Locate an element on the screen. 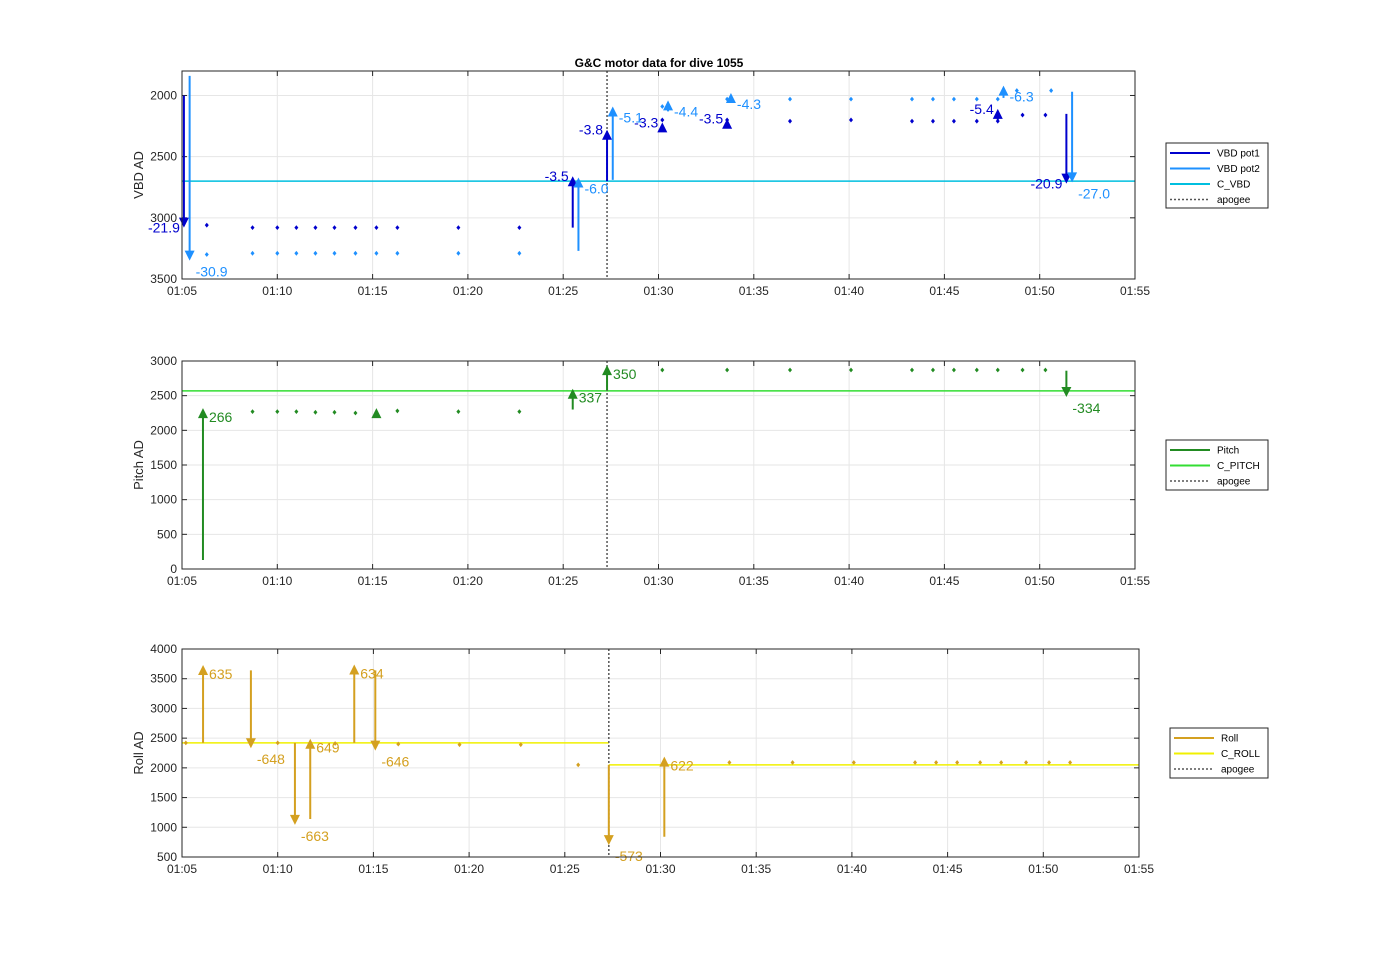 This screenshot has width=1400, height=964. y-tick-label: 1500 is located at coordinates (163, 798).